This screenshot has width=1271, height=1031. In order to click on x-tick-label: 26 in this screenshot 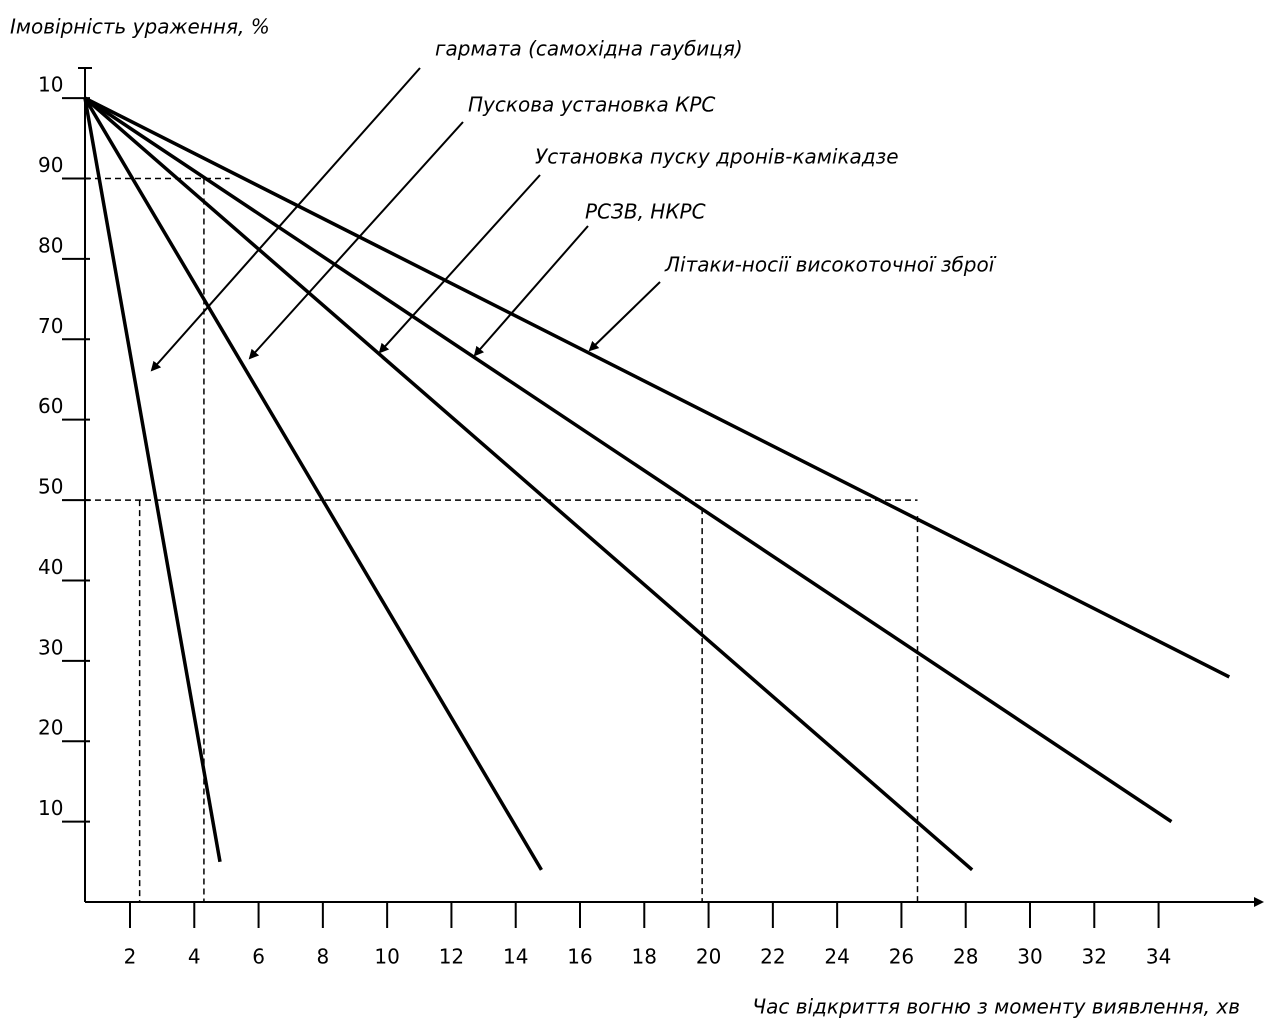, I will do `click(901, 957)`.